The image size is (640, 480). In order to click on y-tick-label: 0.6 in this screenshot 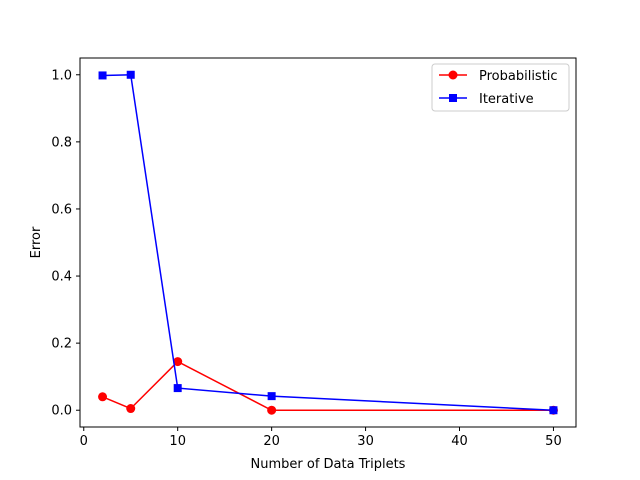, I will do `click(61, 209)`.